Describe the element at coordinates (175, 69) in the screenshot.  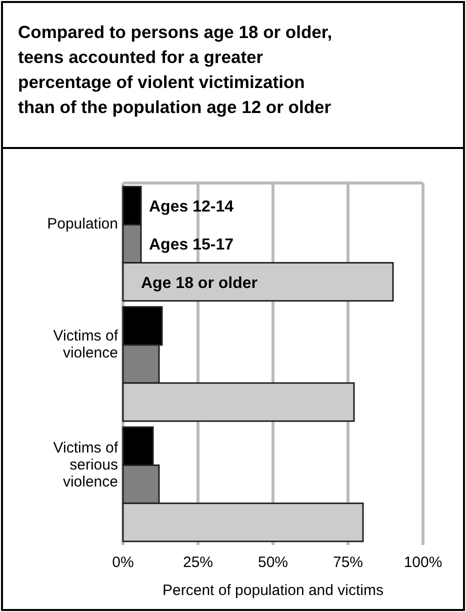
I see `chart-title: Compared to persons age 18 or older, teens accounted for a greater percentage of violent victimization than of the population age 12 or older` at that location.